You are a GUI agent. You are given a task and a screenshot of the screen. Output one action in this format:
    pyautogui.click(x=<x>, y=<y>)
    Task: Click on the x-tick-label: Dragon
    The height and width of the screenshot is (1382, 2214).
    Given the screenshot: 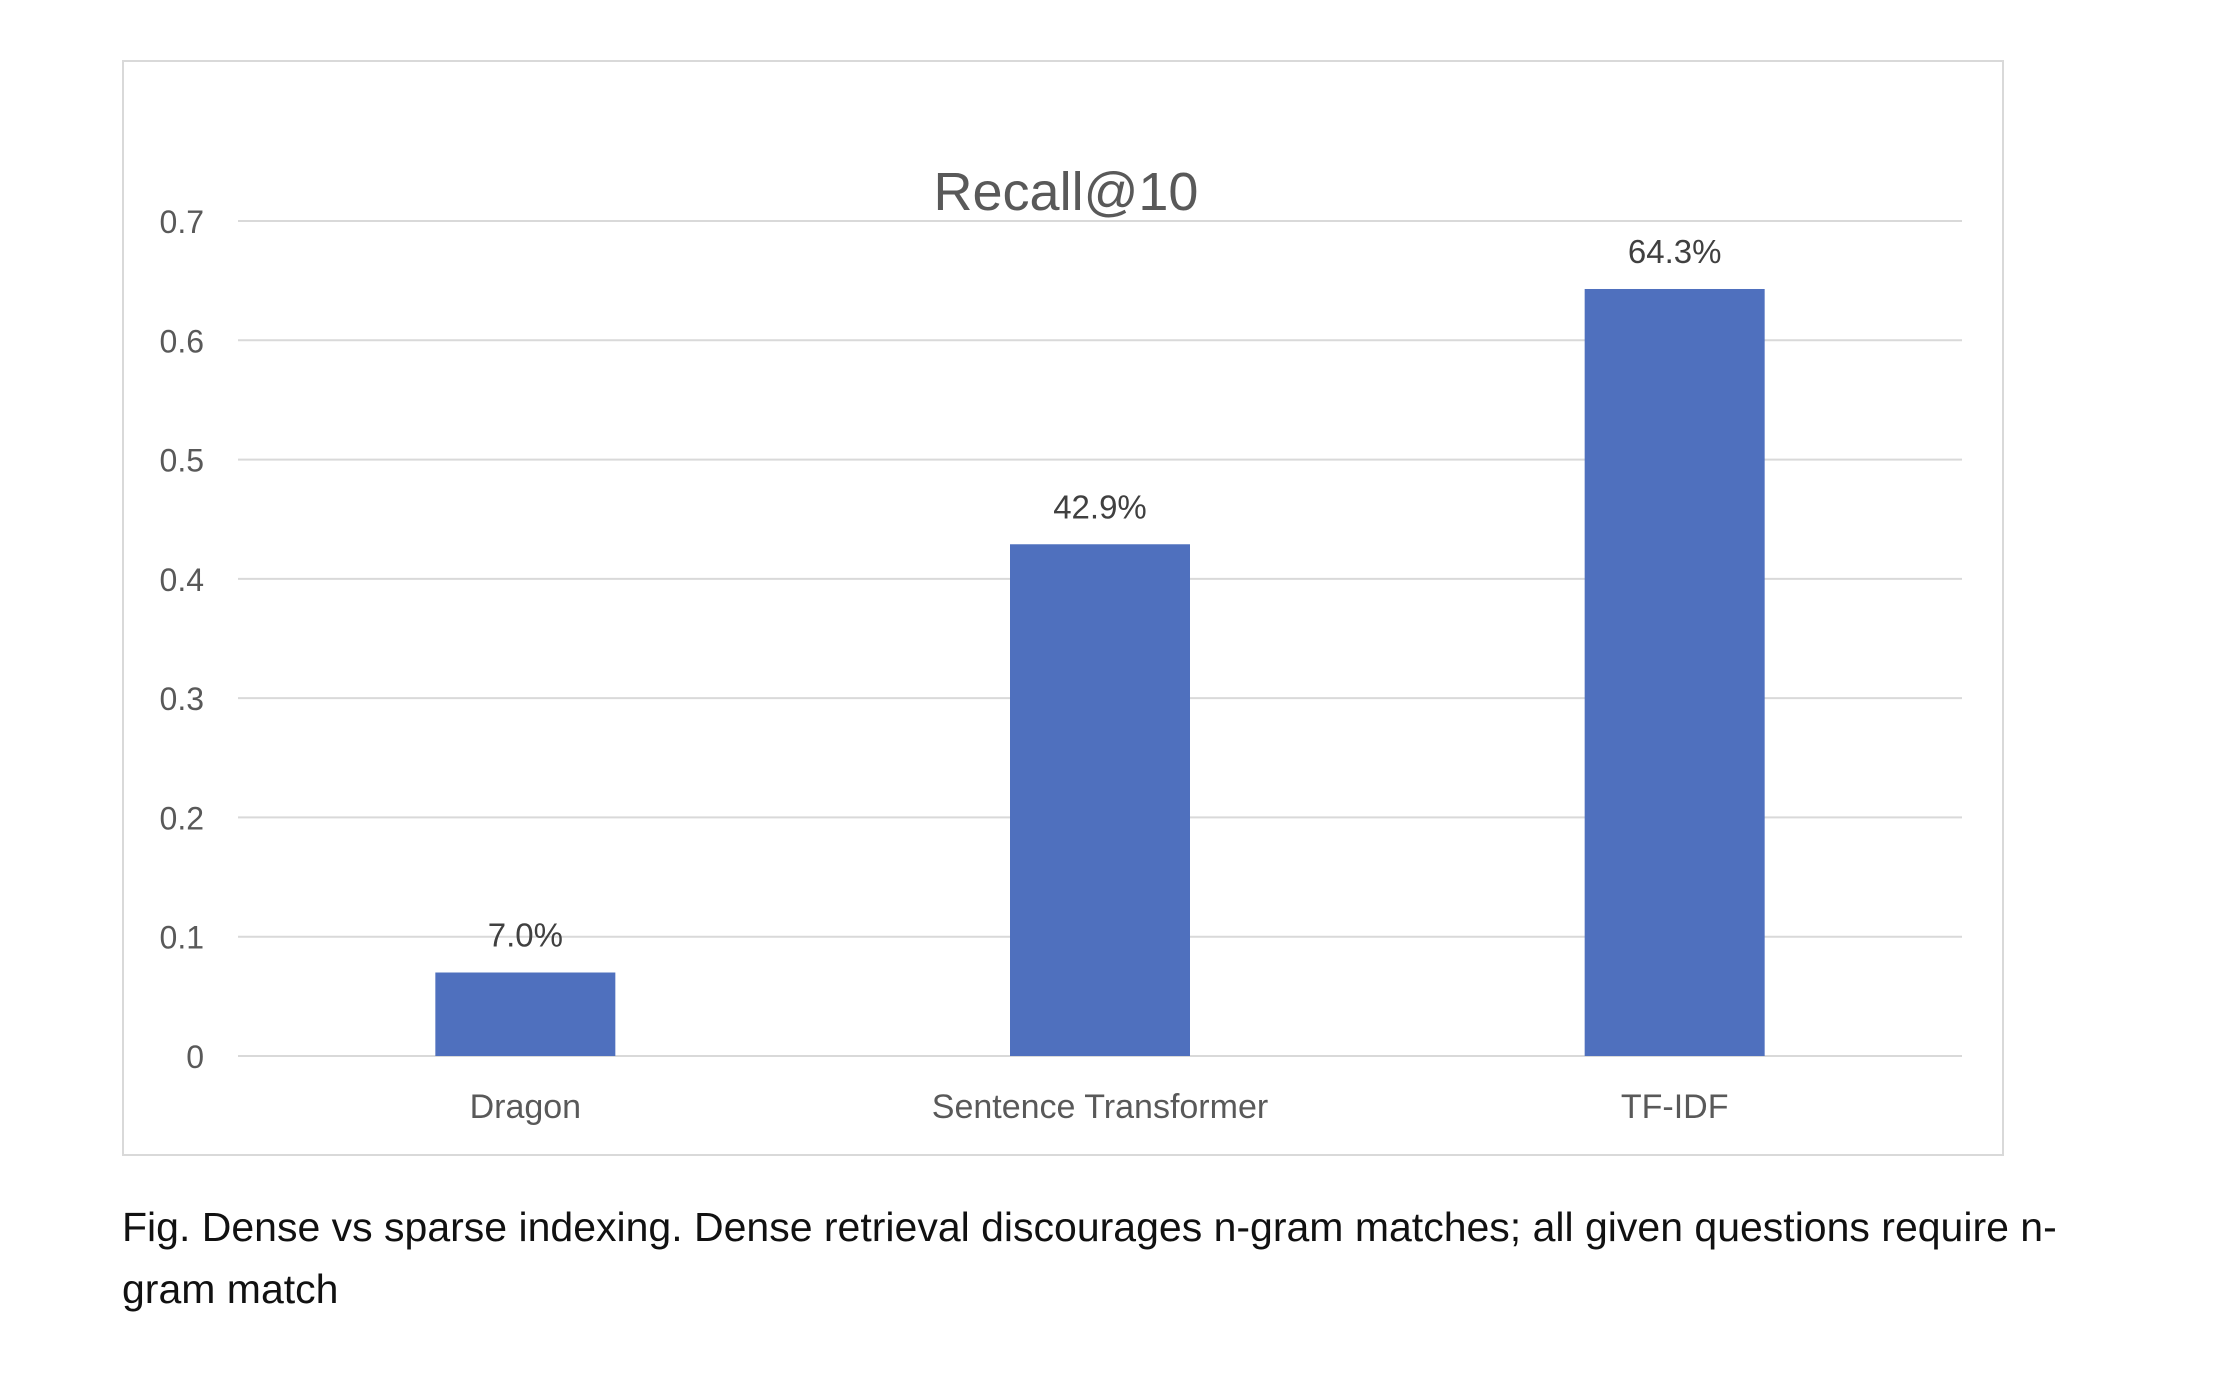 What is the action you would take?
    pyautogui.click(x=526, y=1107)
    